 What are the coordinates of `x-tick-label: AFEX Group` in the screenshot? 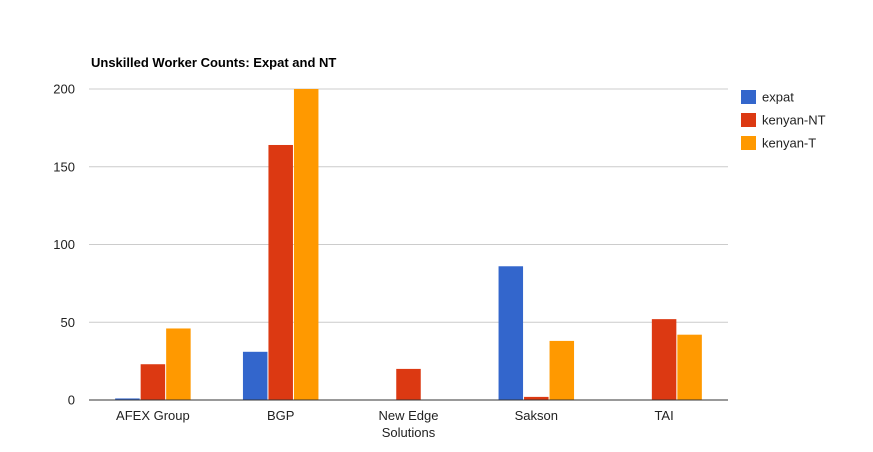 It's located at (153, 415).